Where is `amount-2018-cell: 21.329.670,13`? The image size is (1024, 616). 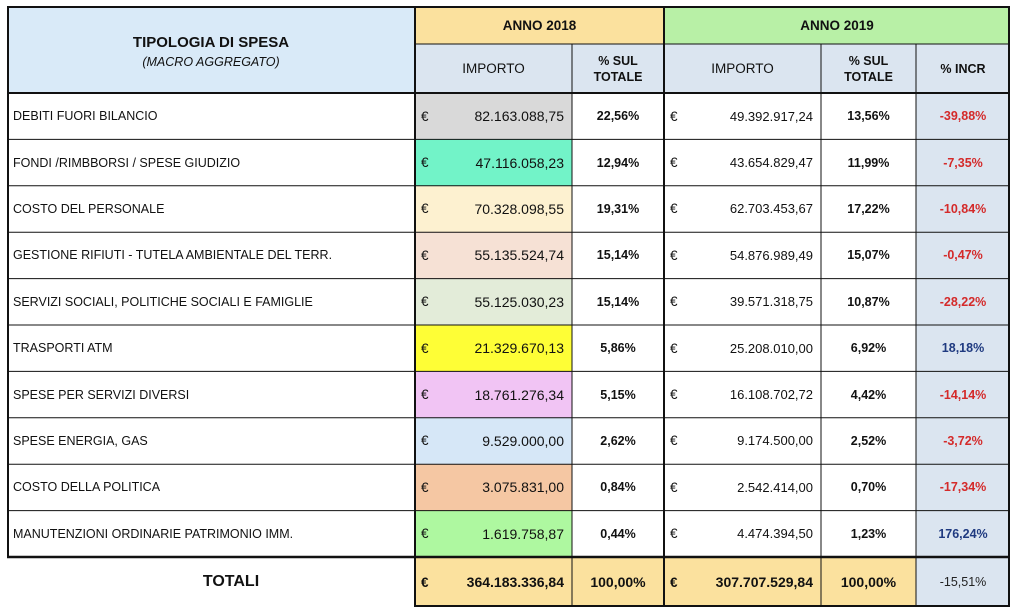
amount-2018-cell: 21.329.670,13 is located at coordinates (508, 348).